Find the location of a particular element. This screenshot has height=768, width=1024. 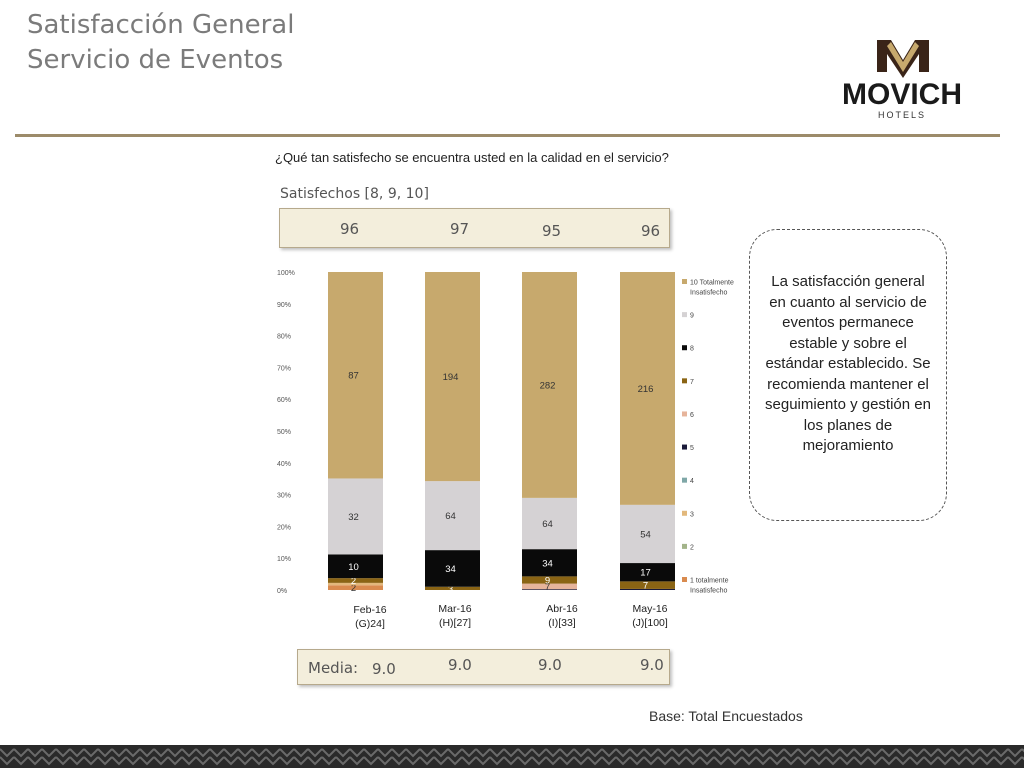

bar-value-label: 87 is located at coordinates (353, 376).